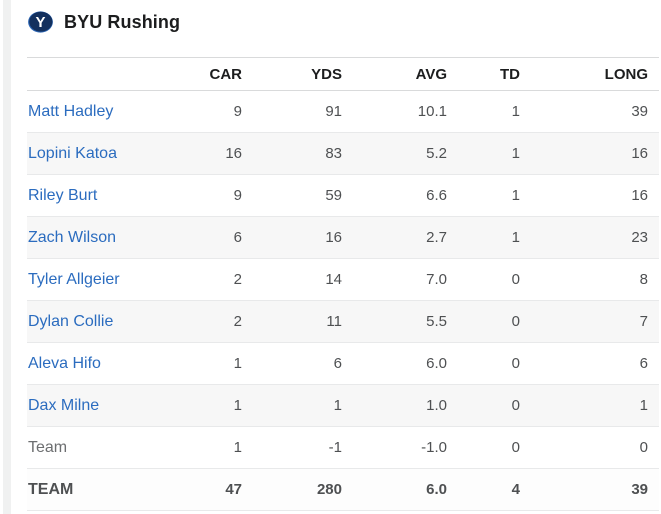 This screenshot has height=514, width=661. What do you see at coordinates (589, 489) in the screenshot?
I see `total-long: 39` at bounding box center [589, 489].